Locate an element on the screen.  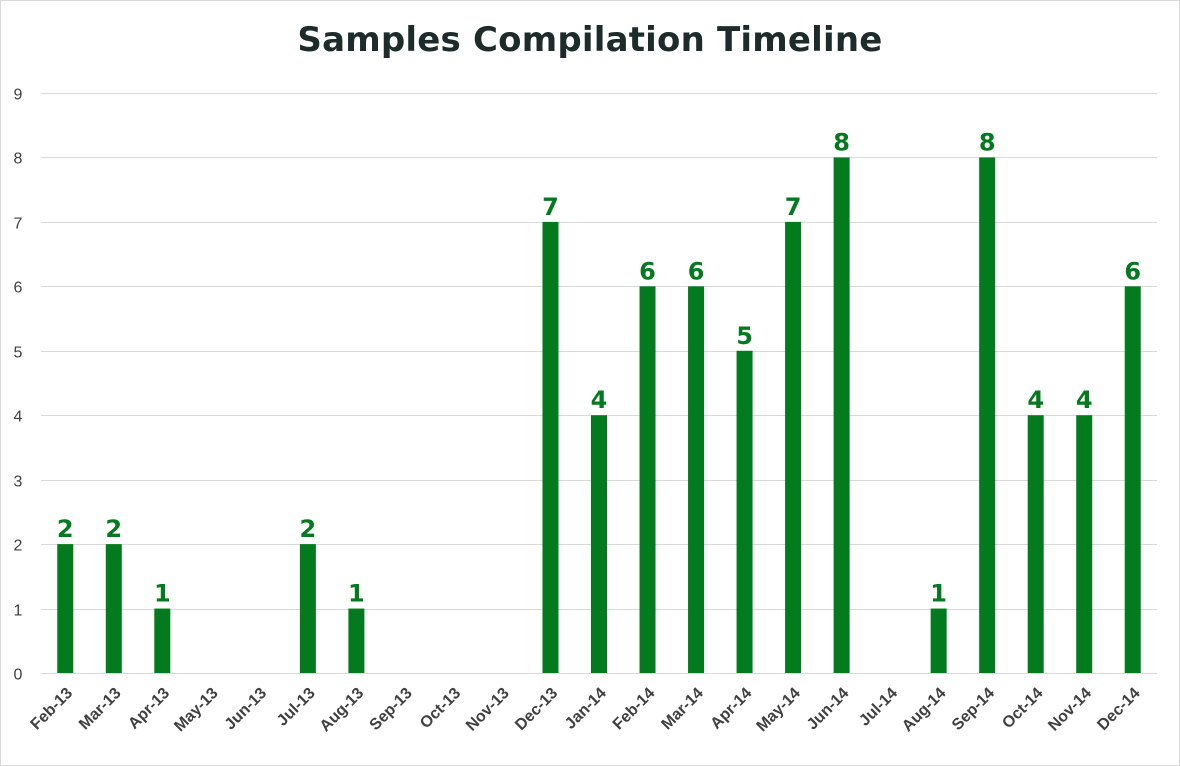
y-tick-label: 3 is located at coordinates (18, 482).